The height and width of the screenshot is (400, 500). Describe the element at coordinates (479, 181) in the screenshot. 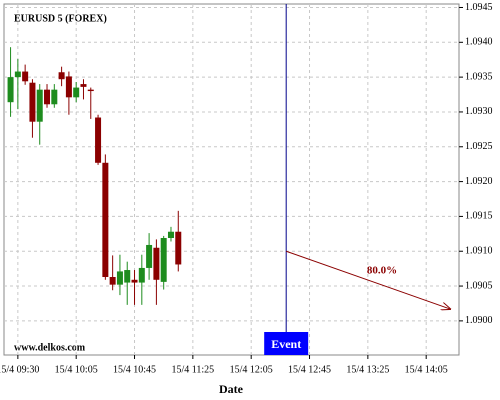

I see `y-tick-label: 1.0920` at that location.